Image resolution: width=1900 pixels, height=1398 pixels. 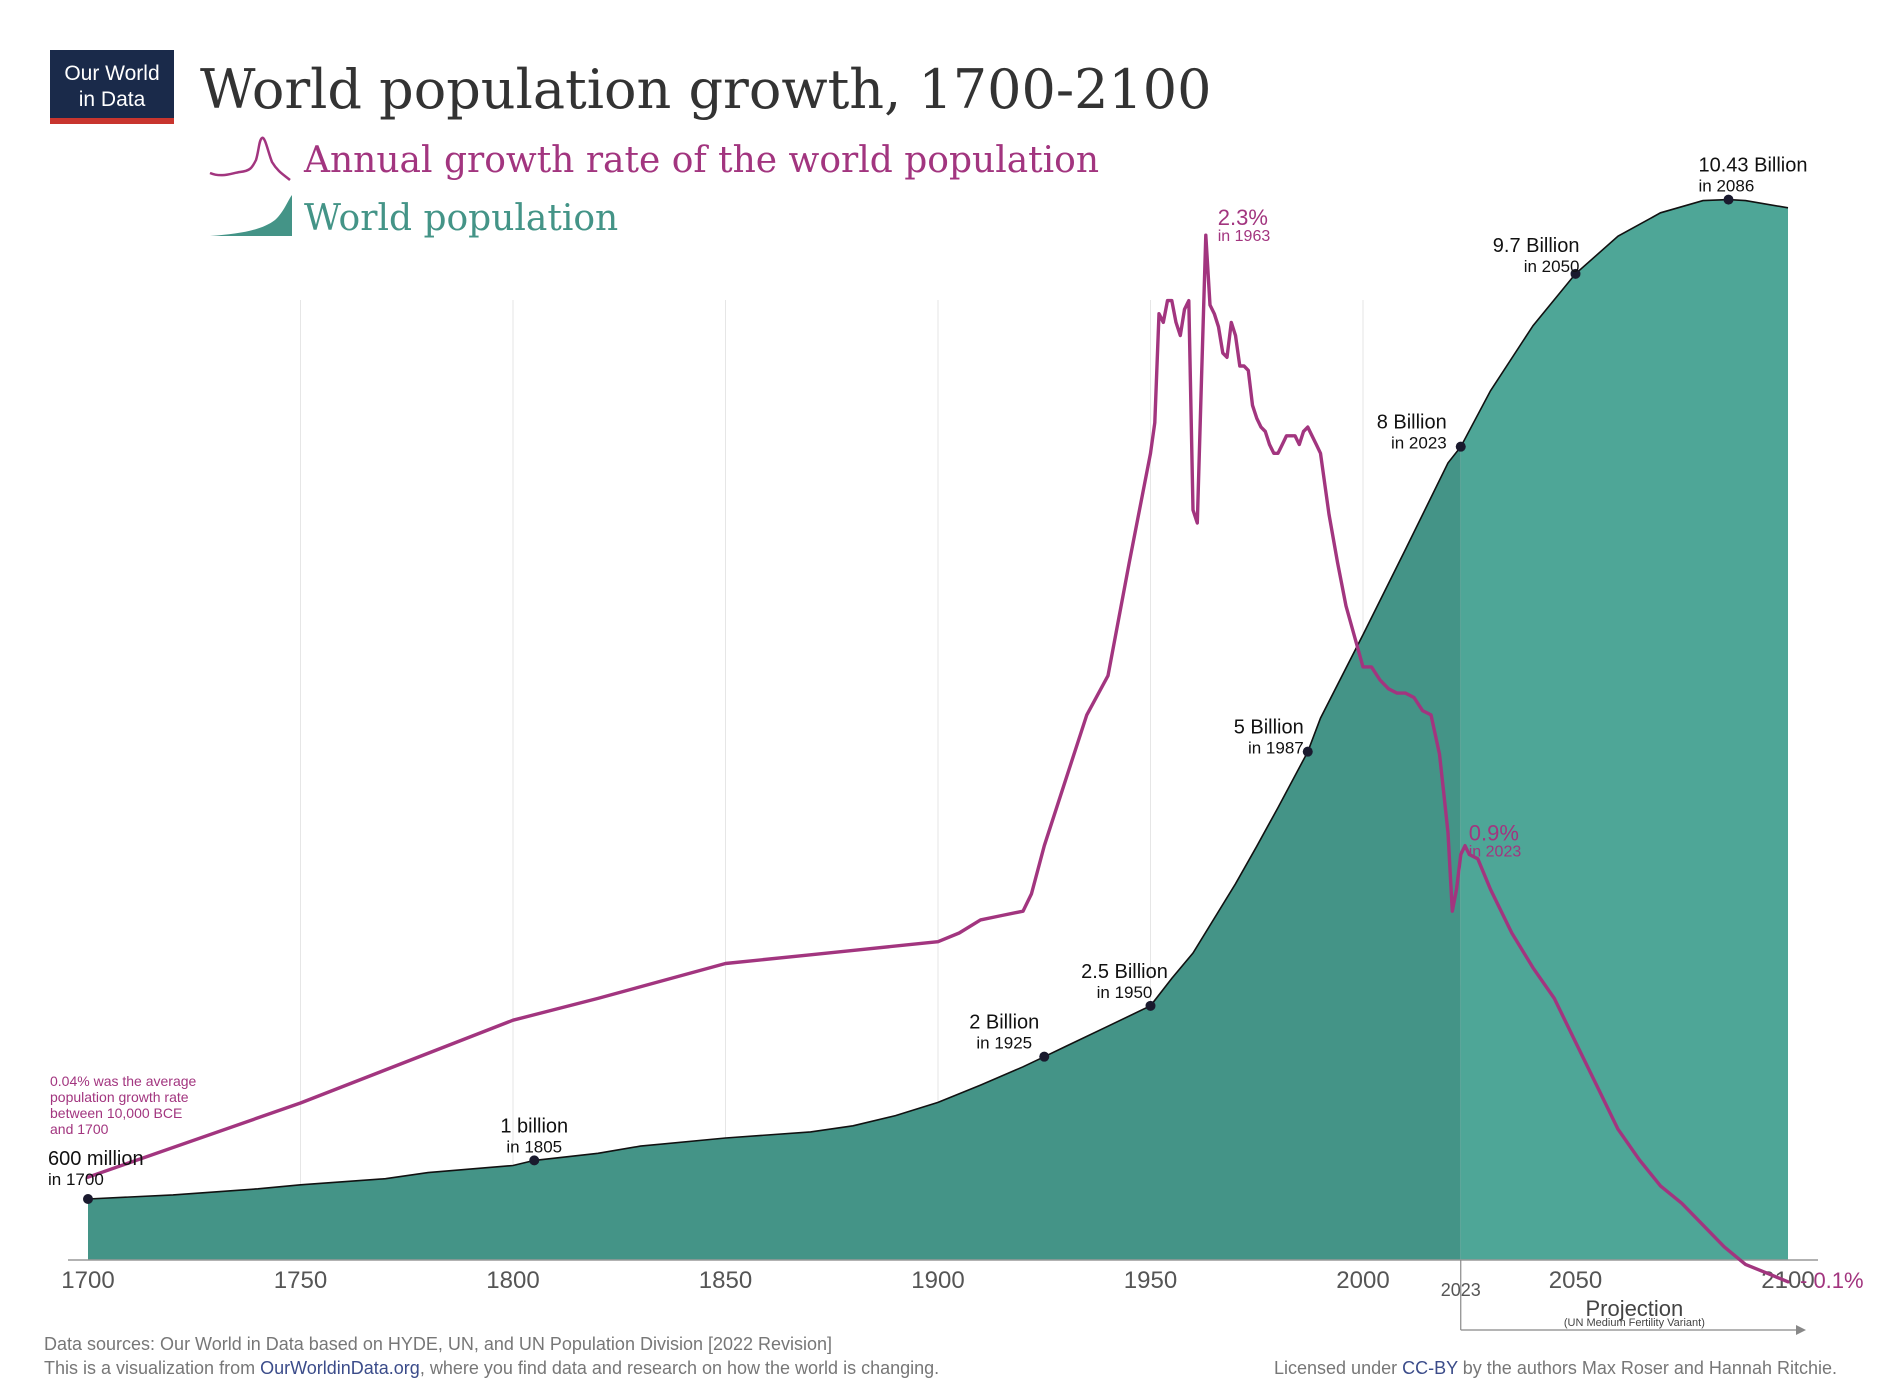 What do you see at coordinates (1276, 748) in the screenshot?
I see `population-sublabel-1987: in 1987` at bounding box center [1276, 748].